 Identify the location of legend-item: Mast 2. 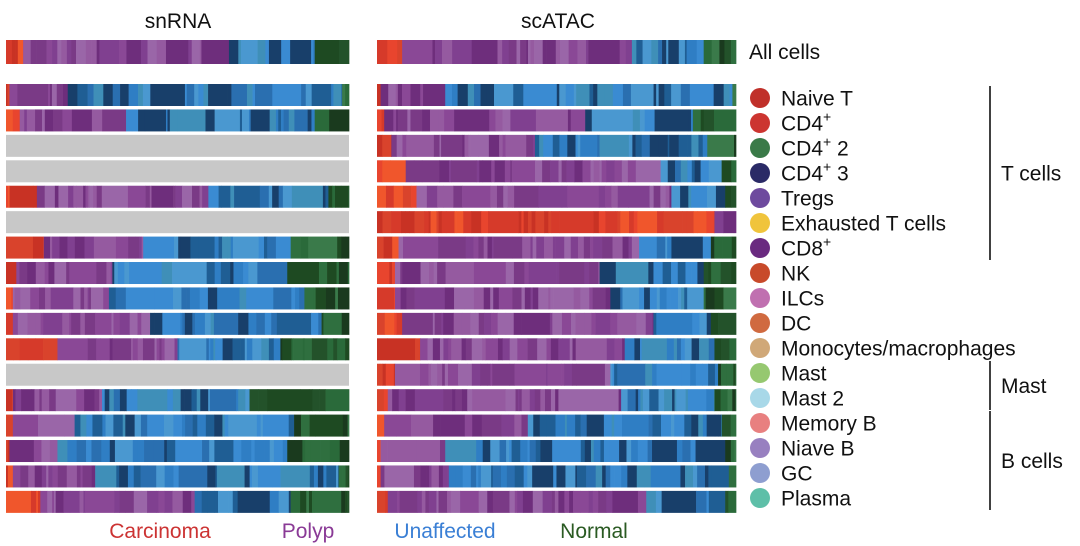
(797, 399).